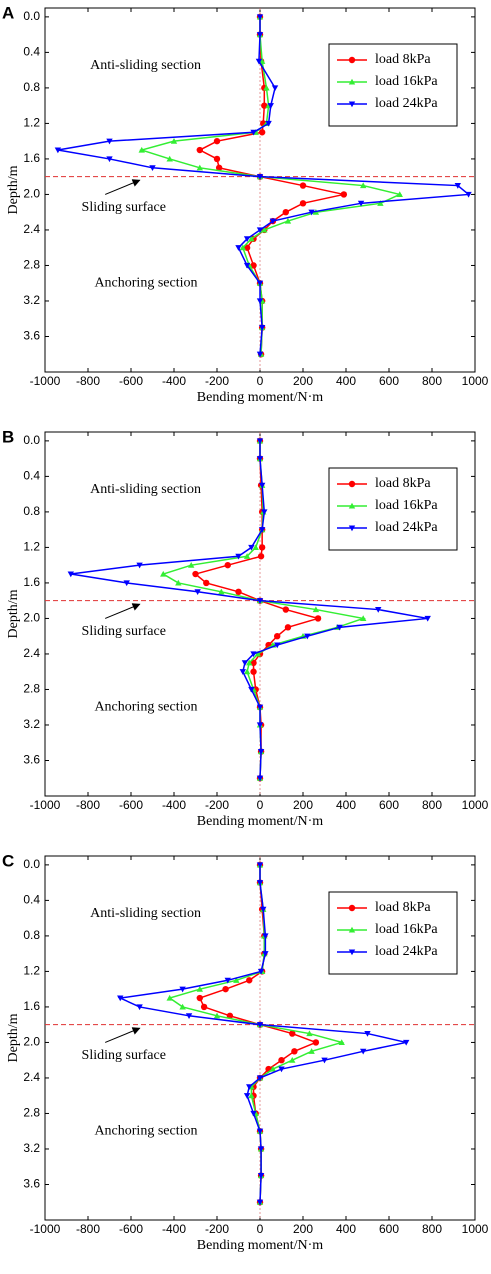 This screenshot has width=491, height=1274. I want to click on panel-label: A, so click(8, 12).